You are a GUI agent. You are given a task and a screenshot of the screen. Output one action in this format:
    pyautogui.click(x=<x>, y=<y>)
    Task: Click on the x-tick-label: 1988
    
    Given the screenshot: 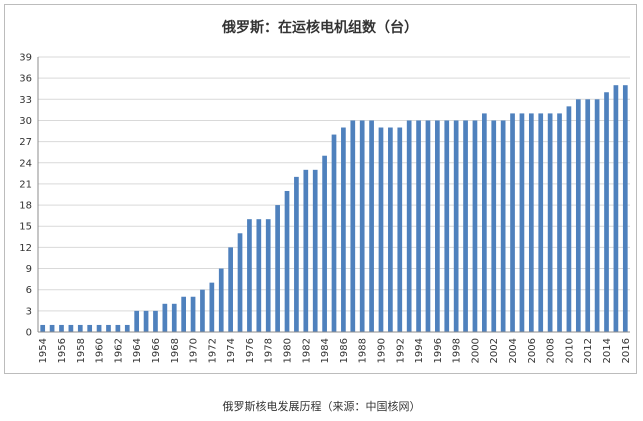 What is the action you would take?
    pyautogui.click(x=363, y=350)
    